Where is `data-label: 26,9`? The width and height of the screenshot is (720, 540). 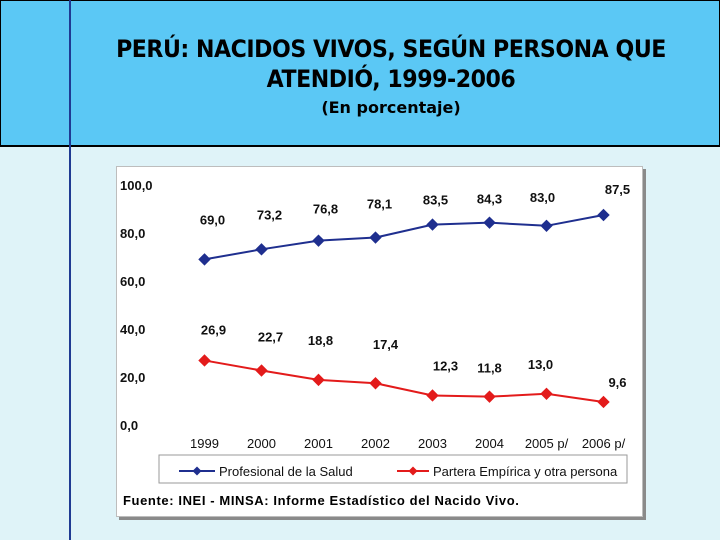
data-label: 26,9 is located at coordinates (213, 329).